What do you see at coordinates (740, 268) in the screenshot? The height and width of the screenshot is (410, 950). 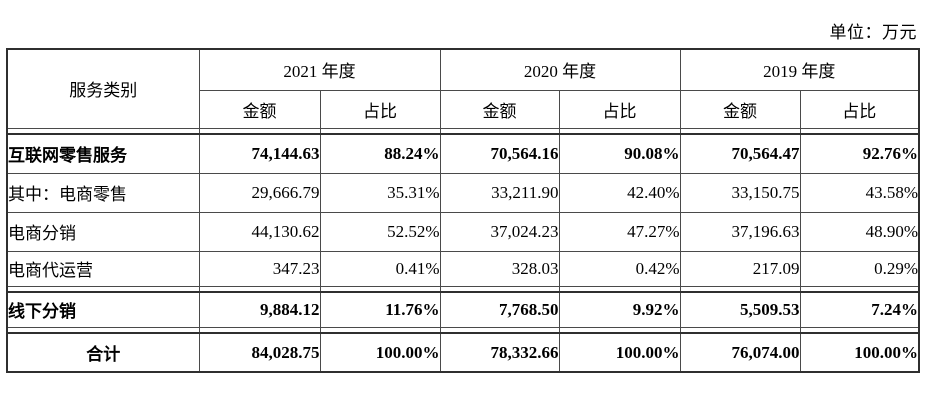 I see `cell-amount-2019: 217.09` at bounding box center [740, 268].